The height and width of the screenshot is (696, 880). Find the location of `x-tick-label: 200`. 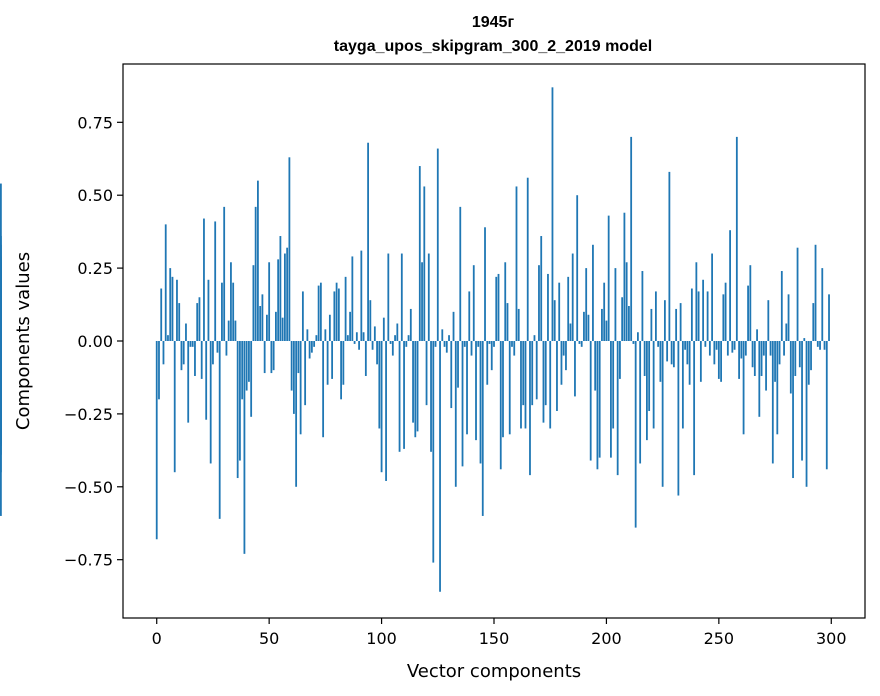

x-tick-label: 200 is located at coordinates (606, 638).